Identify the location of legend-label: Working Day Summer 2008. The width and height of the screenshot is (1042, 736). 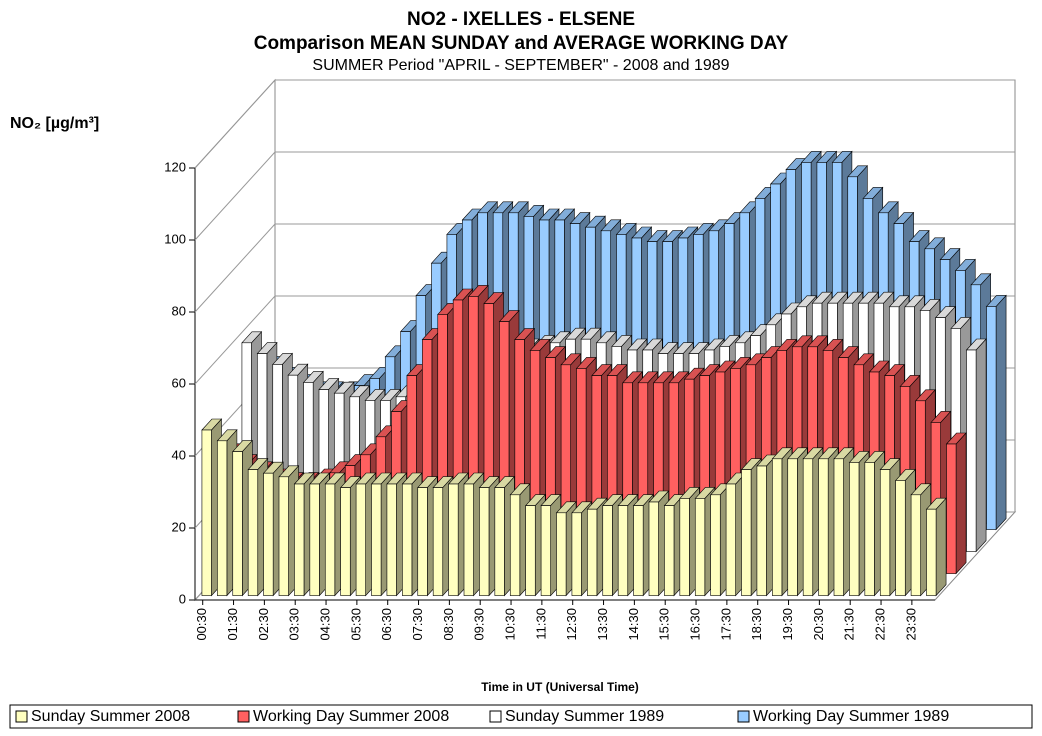
(351, 716).